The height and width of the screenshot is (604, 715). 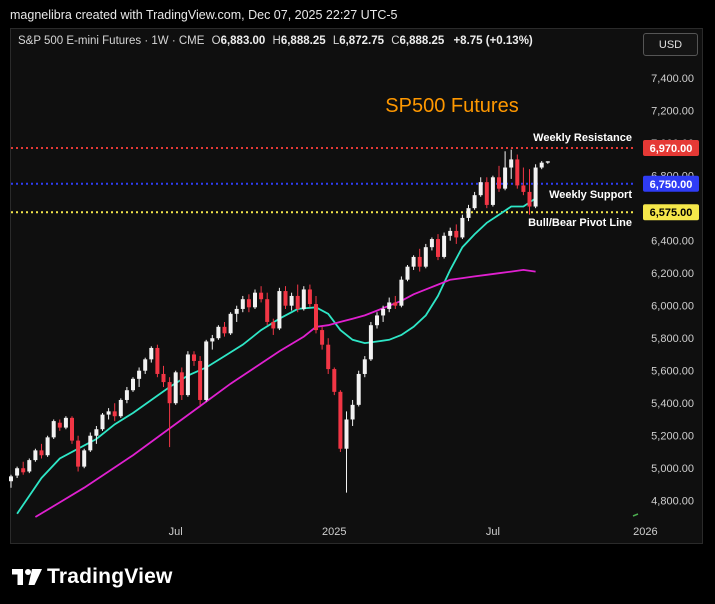 I want to click on x-axis: Jul 2025 Jul 2026, so click(x=413, y=525).